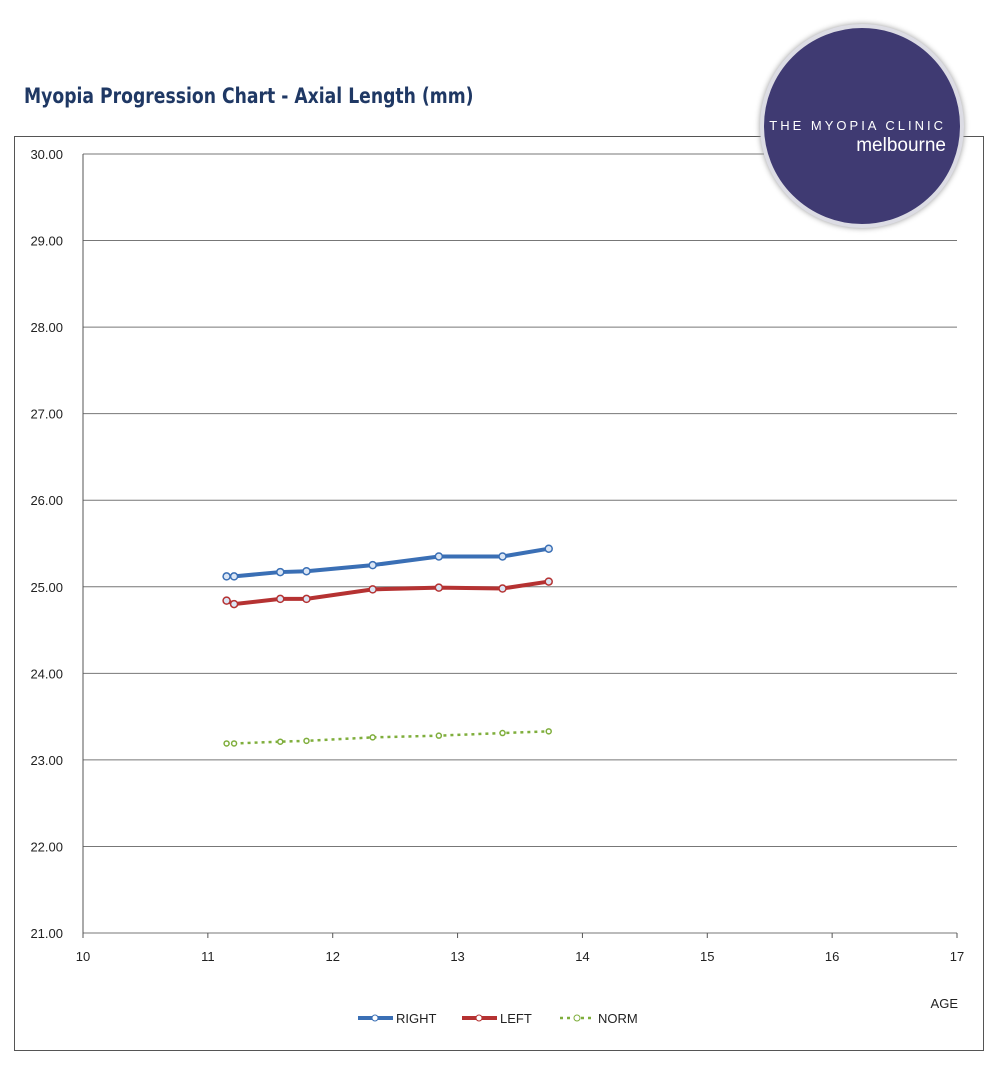  What do you see at coordinates (387, 593) in the screenshot?
I see `series-line-left` at bounding box center [387, 593].